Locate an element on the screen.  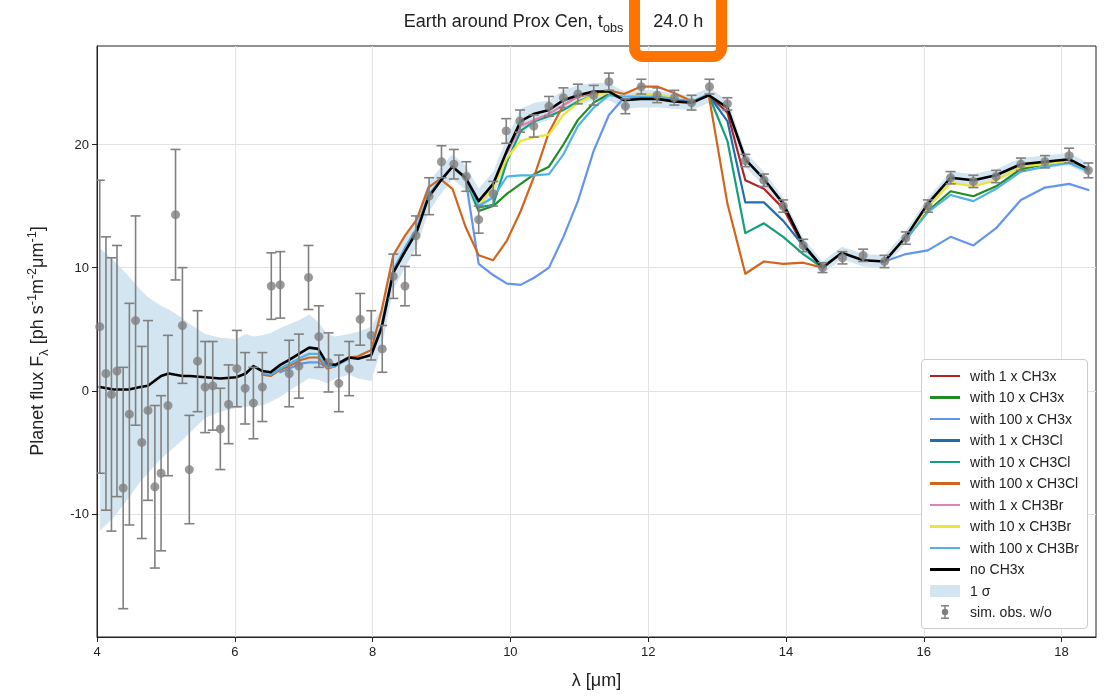
x-tick-label: 14 is located at coordinates (786, 651).